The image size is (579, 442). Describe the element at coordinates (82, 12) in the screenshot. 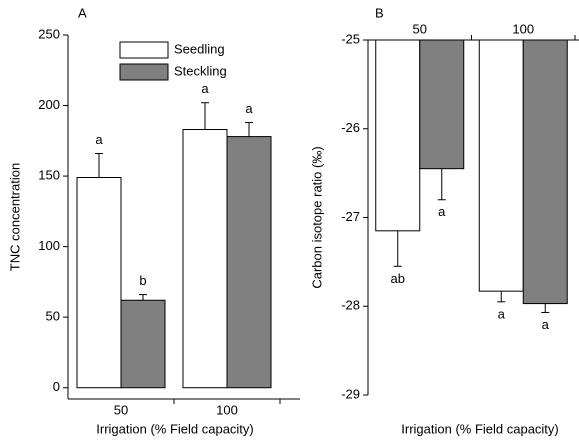

I see `panel-label: A` at that location.